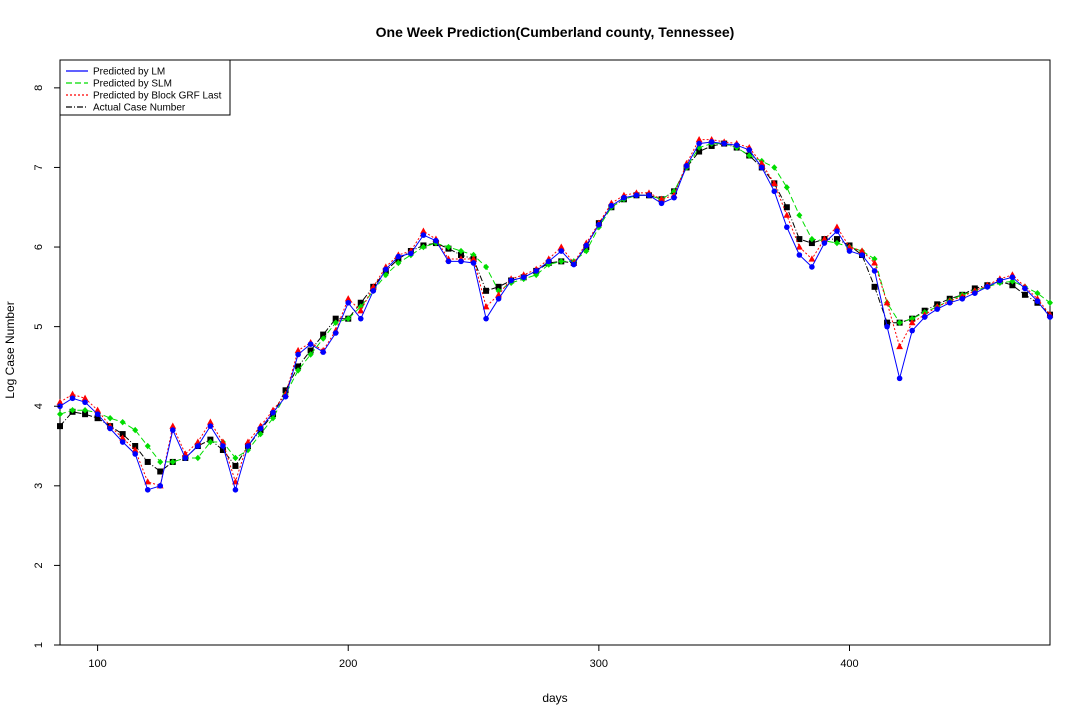 The width and height of the screenshot is (1080, 720). Describe the element at coordinates (473, 657) in the screenshot. I see `x-axis: 100 200 300 400` at that location.